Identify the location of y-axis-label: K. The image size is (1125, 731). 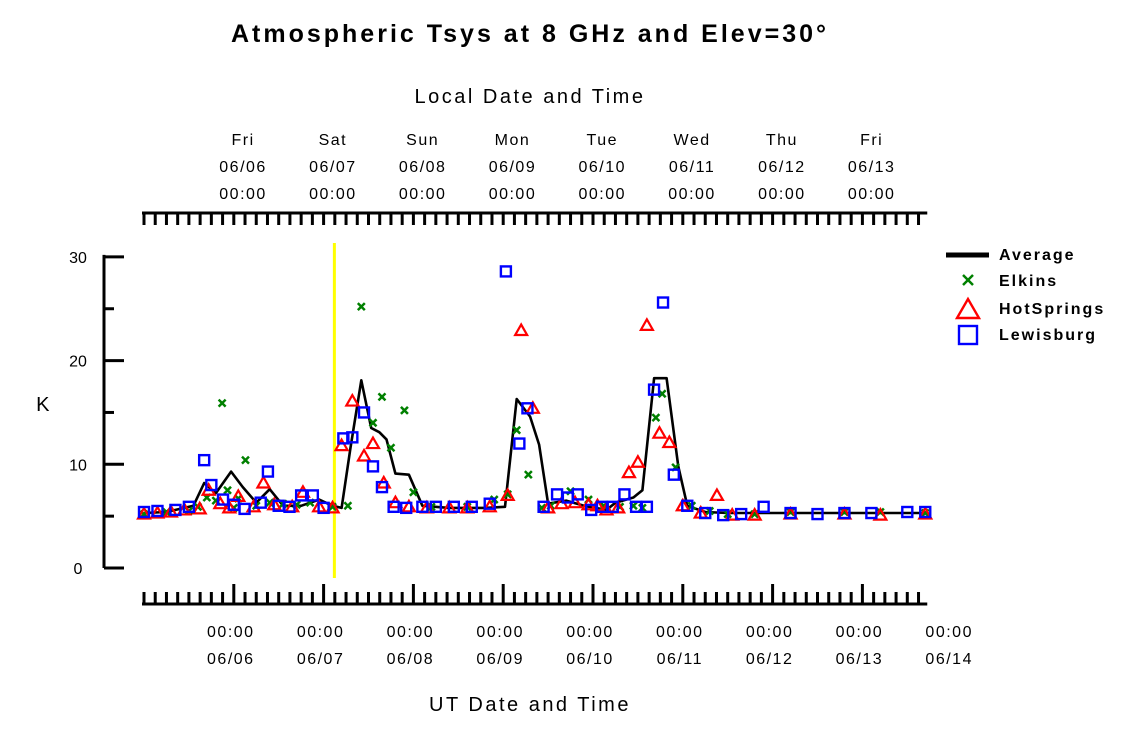
(44, 405).